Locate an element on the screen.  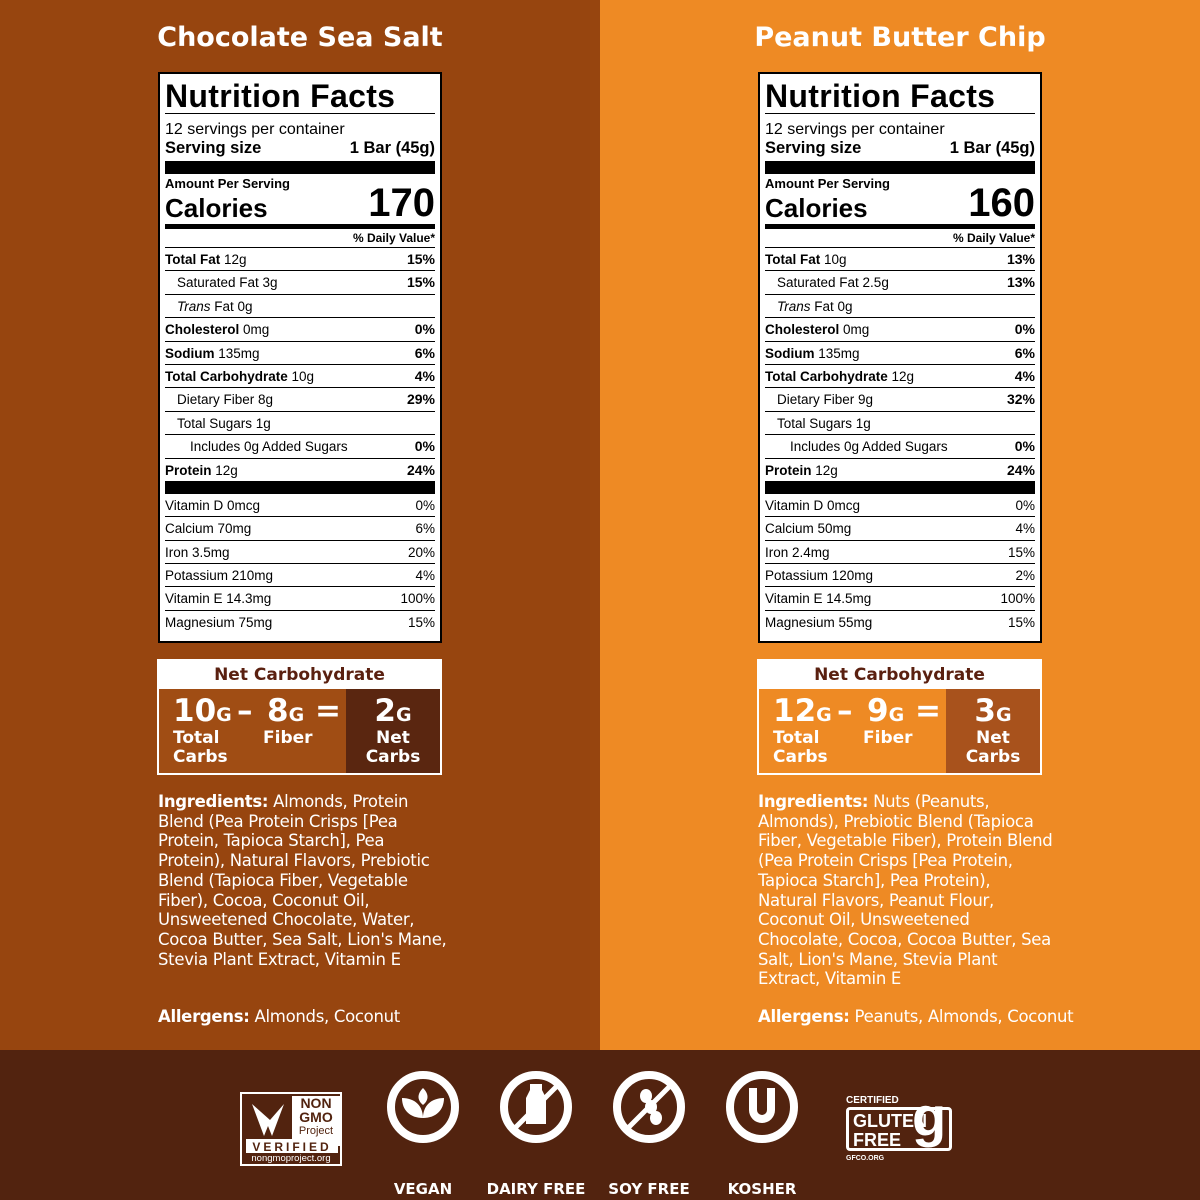
vitamin-name: Vitamin E 14.3mg is located at coordinates (218, 599).